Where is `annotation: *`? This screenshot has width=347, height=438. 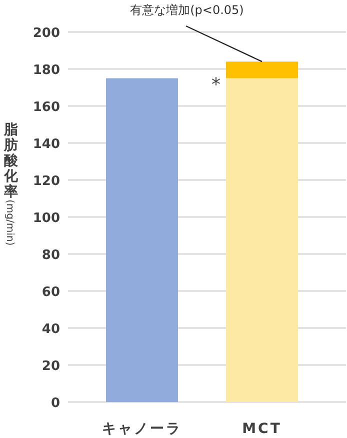 annotation: * is located at coordinates (216, 85).